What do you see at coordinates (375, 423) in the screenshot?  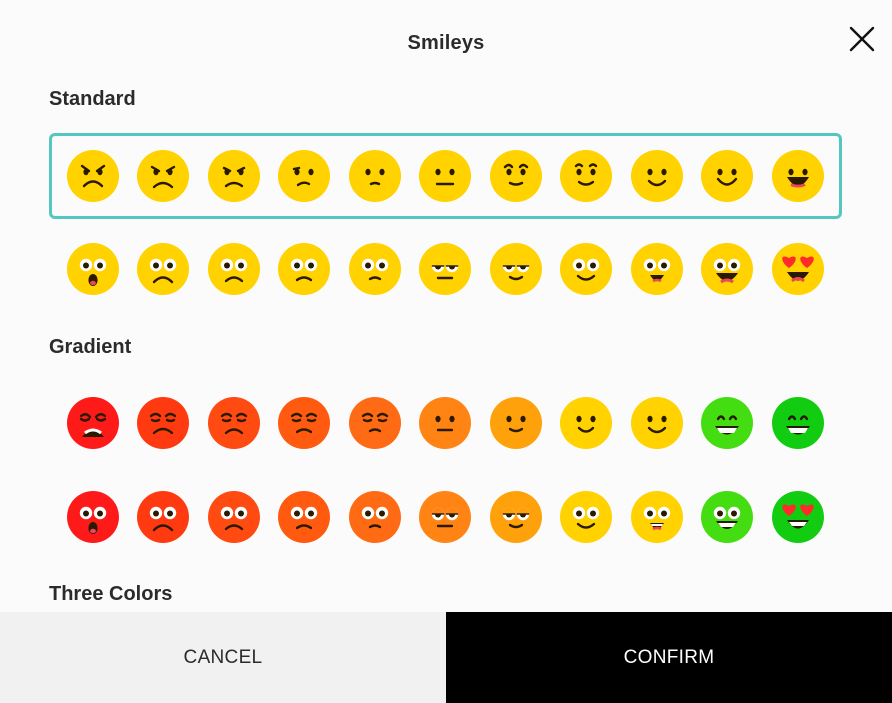 I see `smiley-pensive-icon` at bounding box center [375, 423].